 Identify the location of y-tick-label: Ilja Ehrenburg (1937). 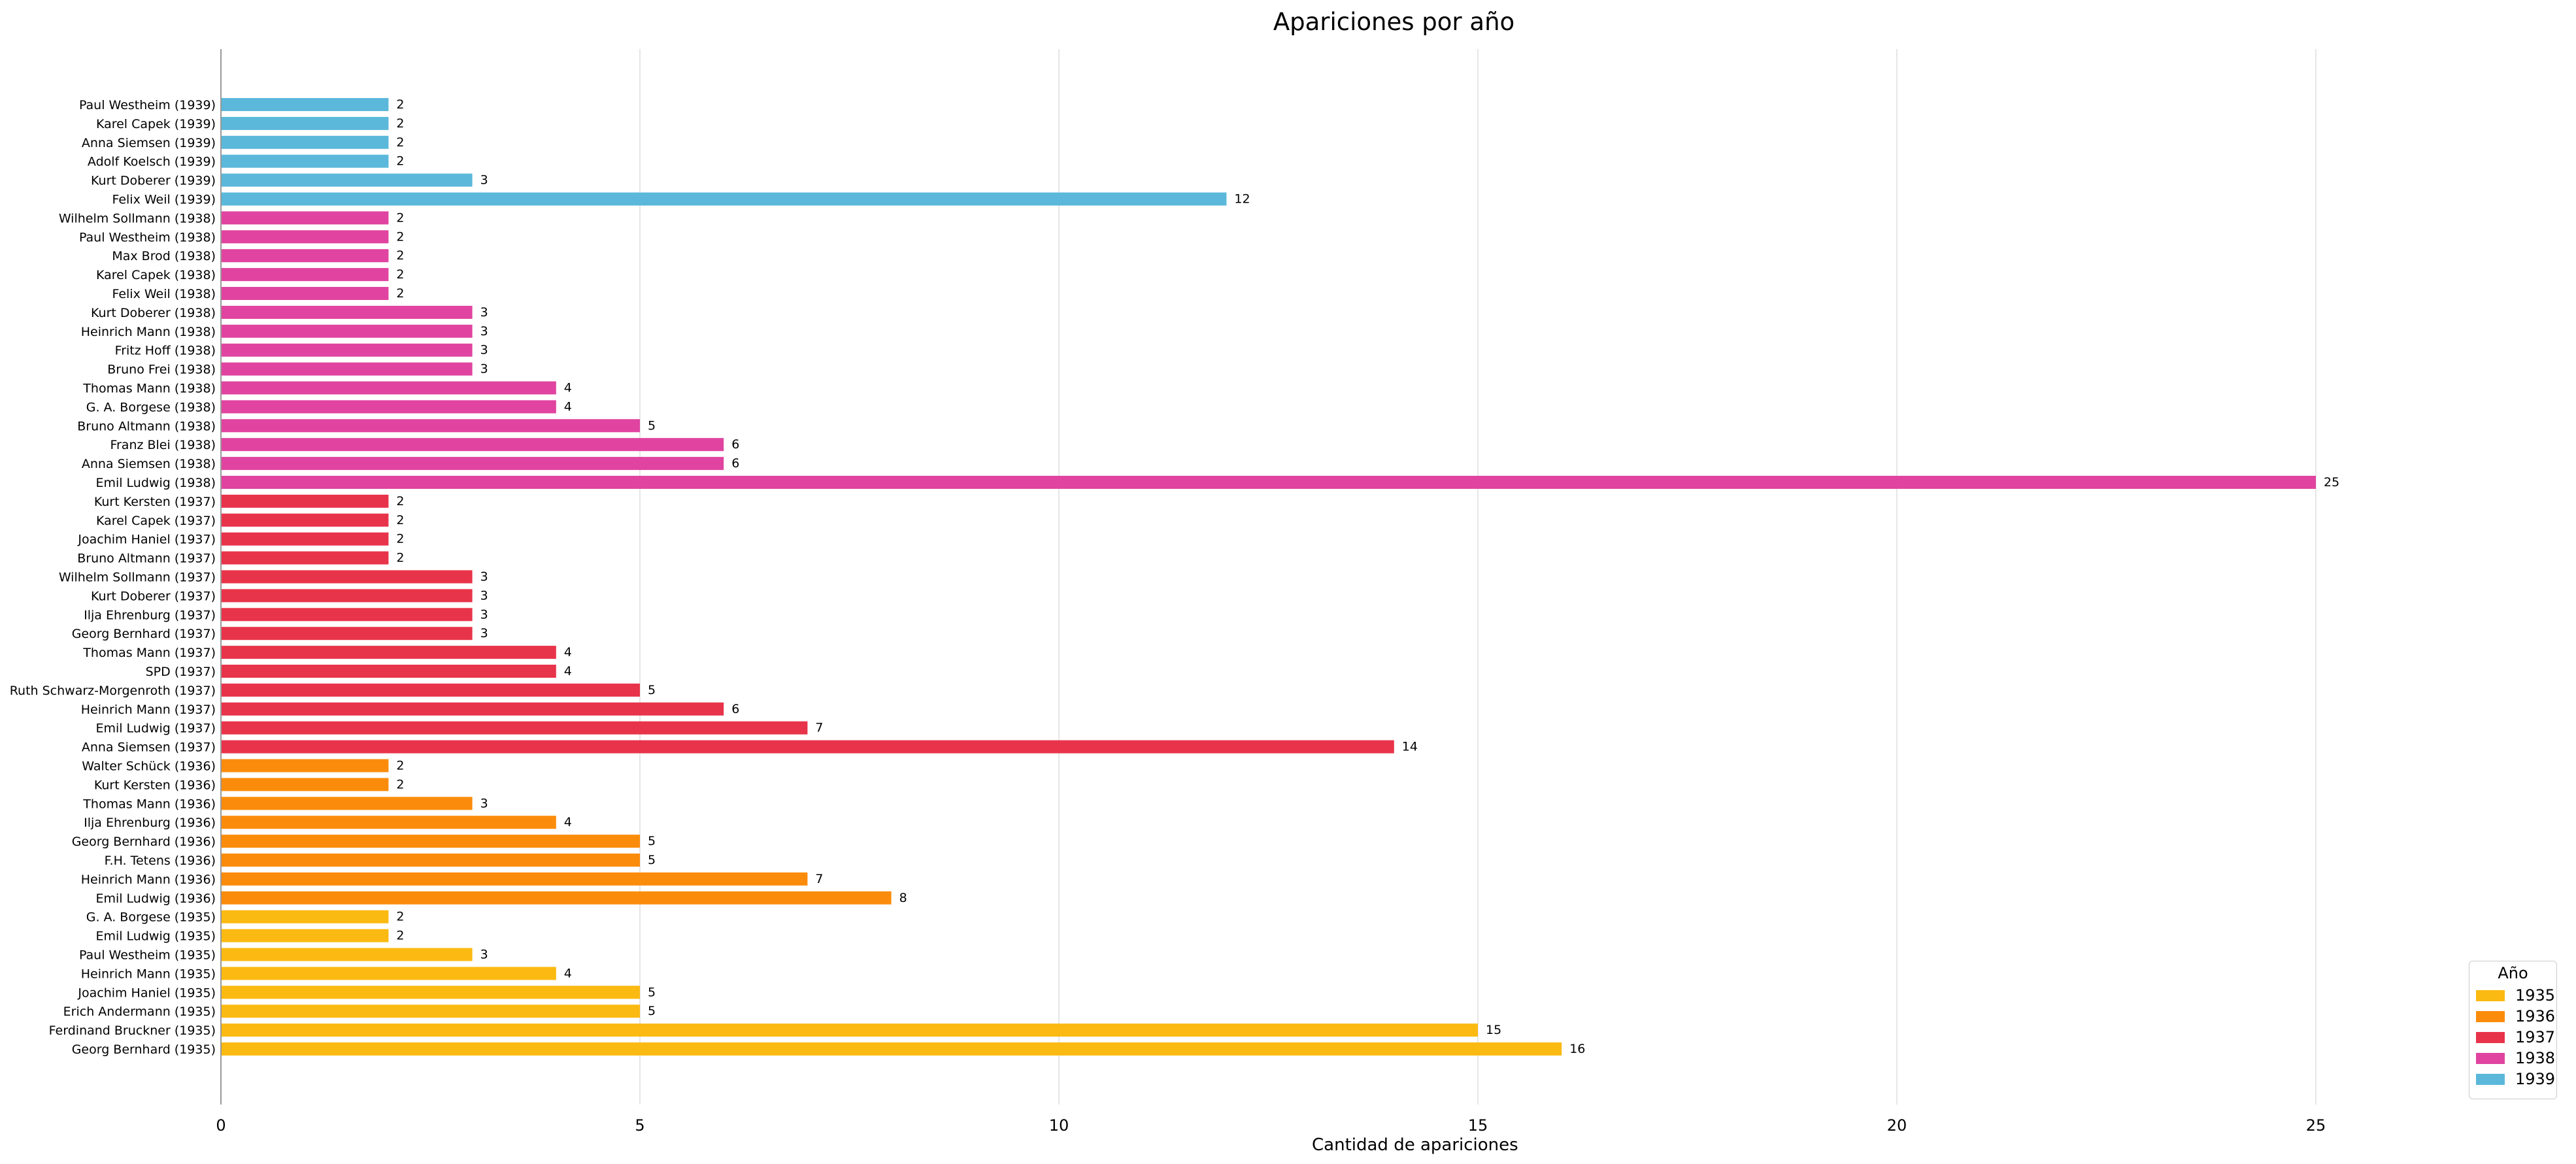
(150, 615).